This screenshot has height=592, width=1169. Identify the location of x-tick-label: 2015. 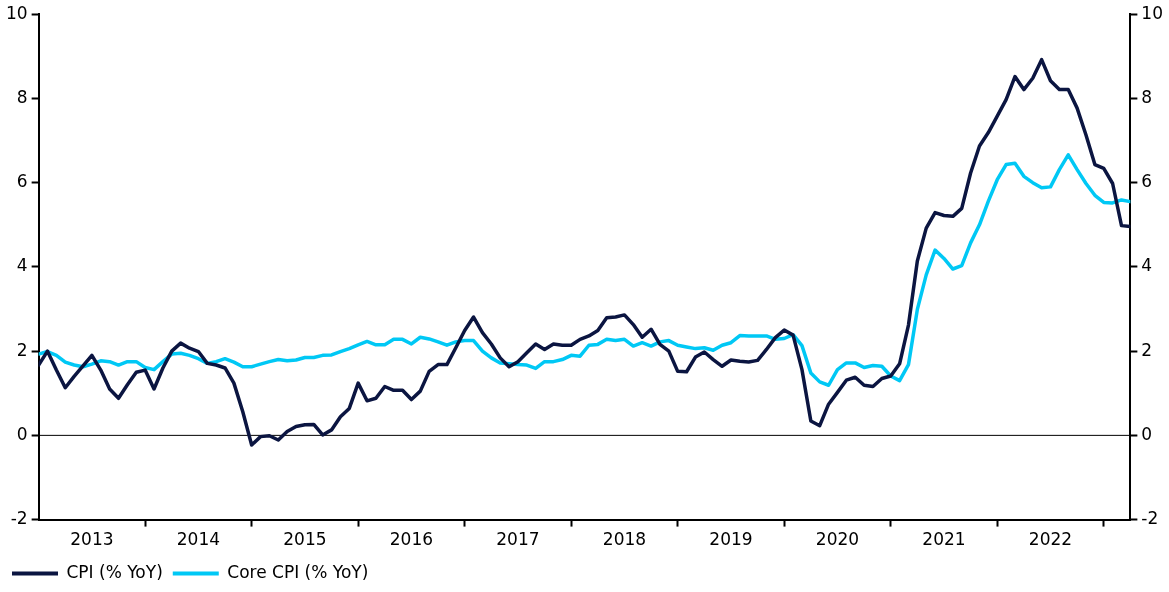
(305, 539).